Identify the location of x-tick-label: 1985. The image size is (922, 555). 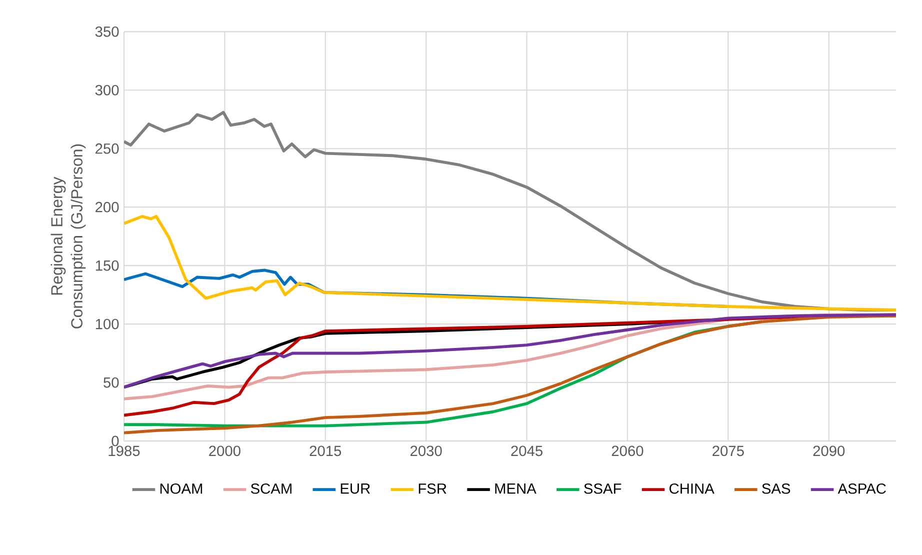
(124, 451).